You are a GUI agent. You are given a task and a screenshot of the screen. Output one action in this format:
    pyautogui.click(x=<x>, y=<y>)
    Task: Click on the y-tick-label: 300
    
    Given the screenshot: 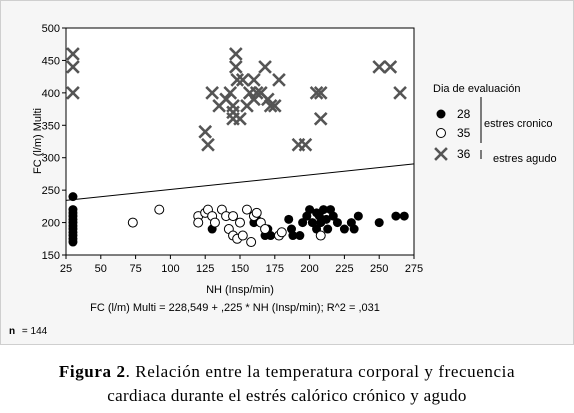 What is the action you would take?
    pyautogui.click(x=51, y=159)
    